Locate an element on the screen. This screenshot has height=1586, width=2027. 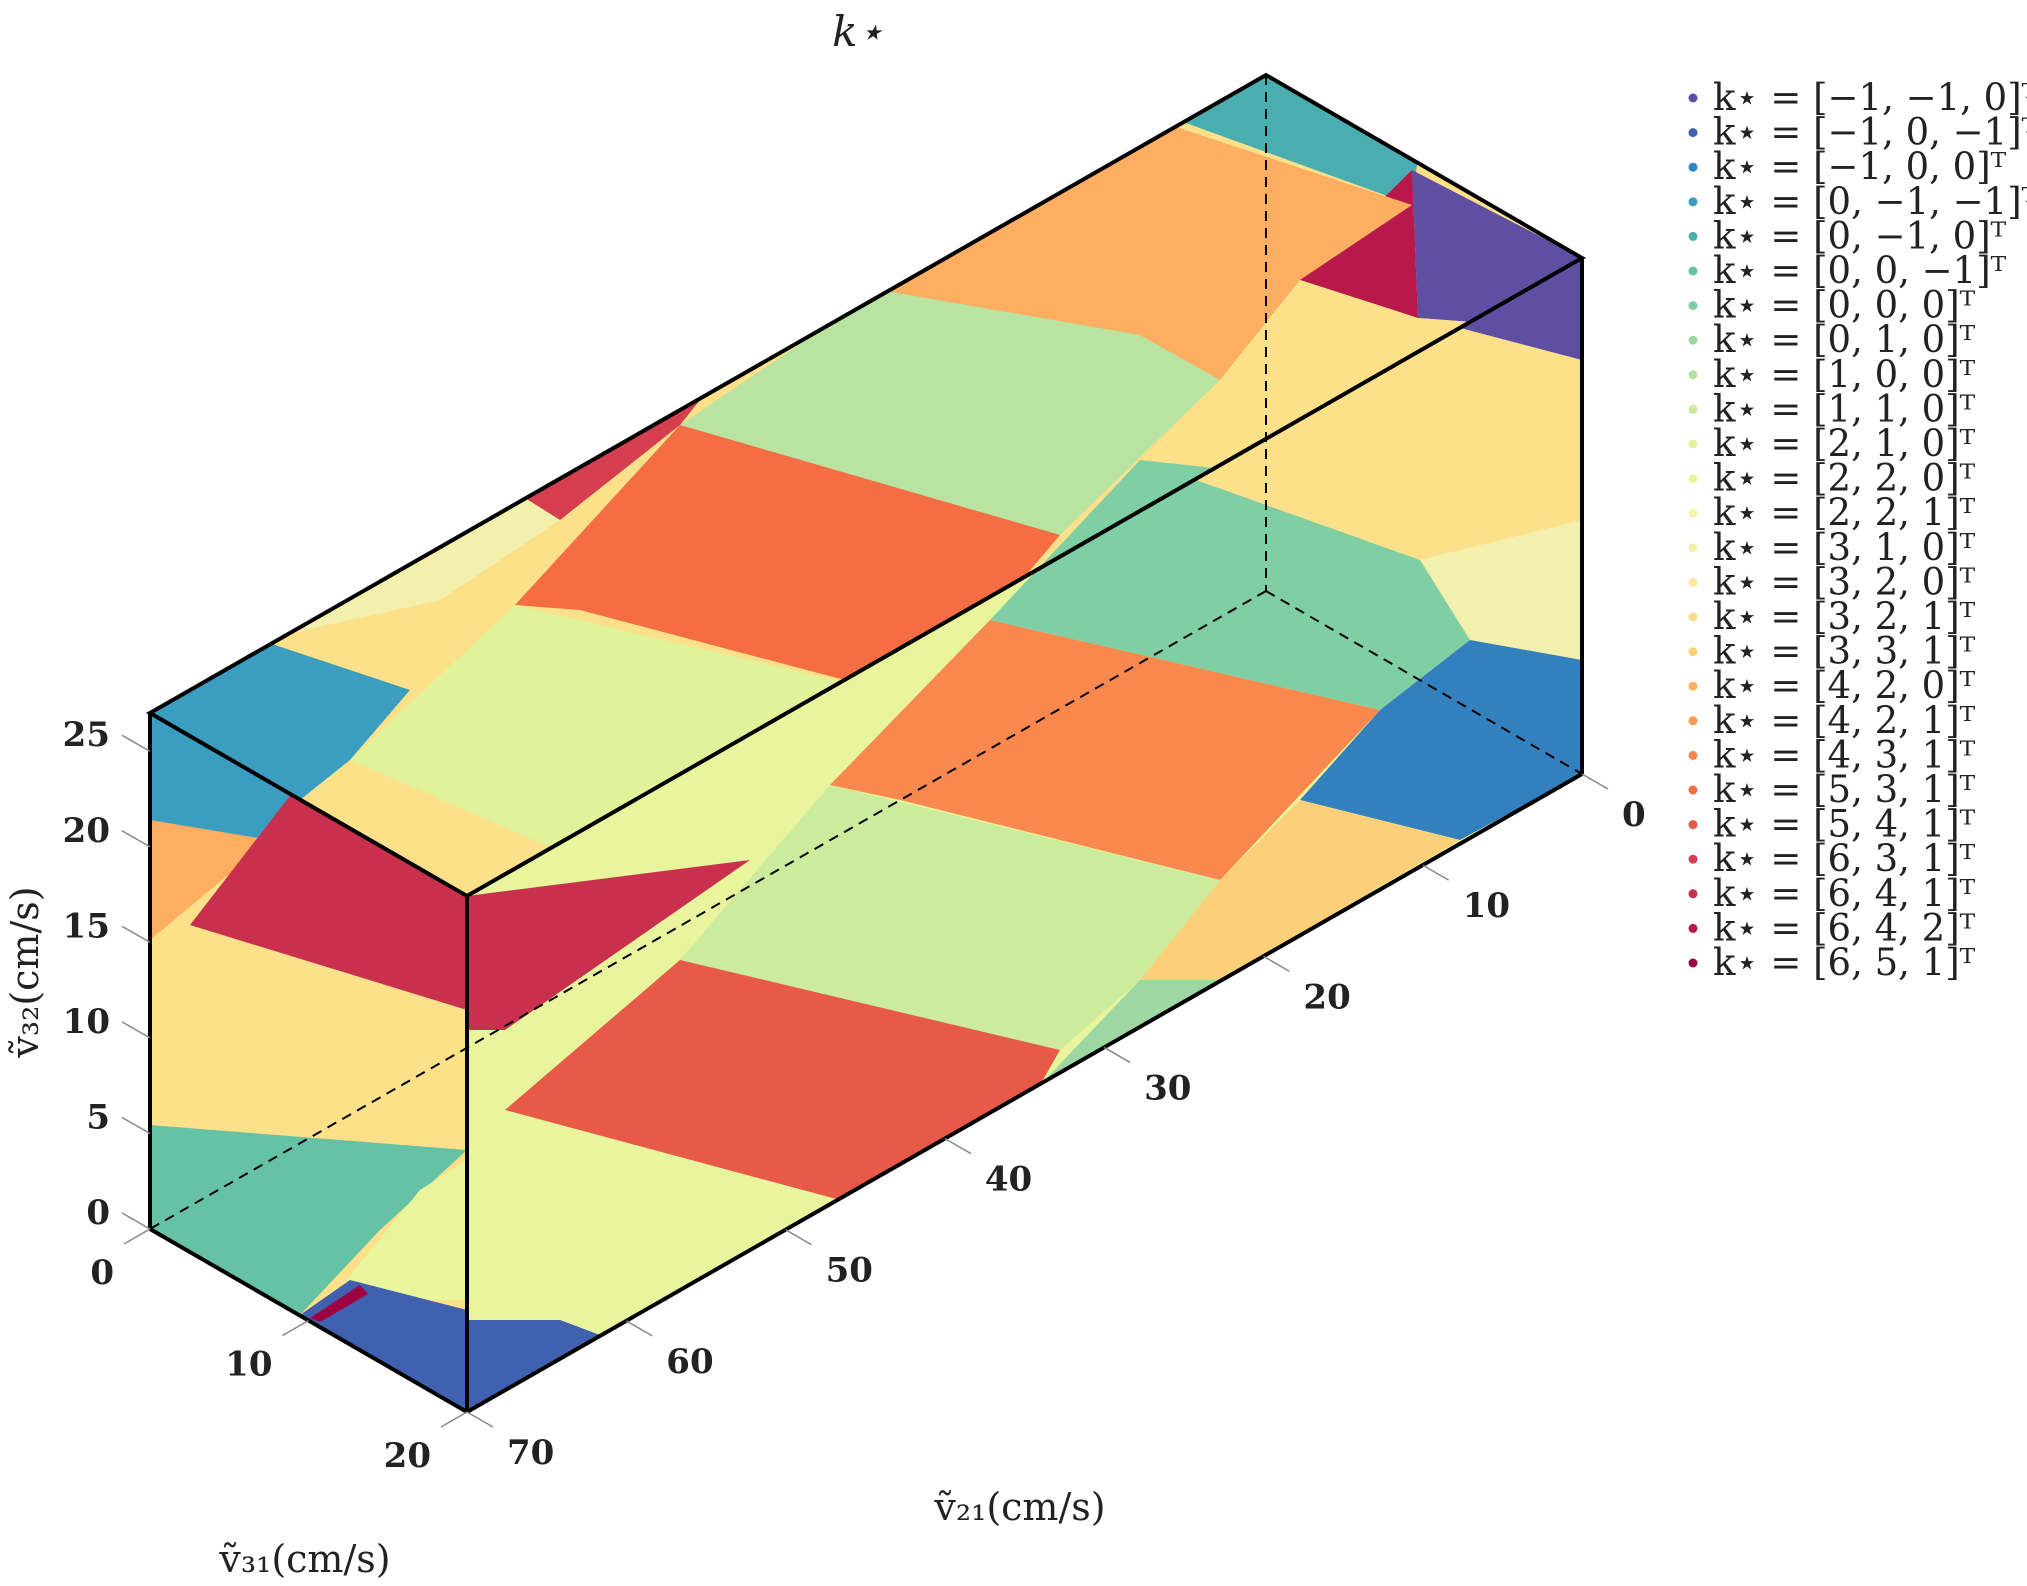
legend-label: k⋆ = [2, 1, 0]ᵀ is located at coordinates (1844, 443).